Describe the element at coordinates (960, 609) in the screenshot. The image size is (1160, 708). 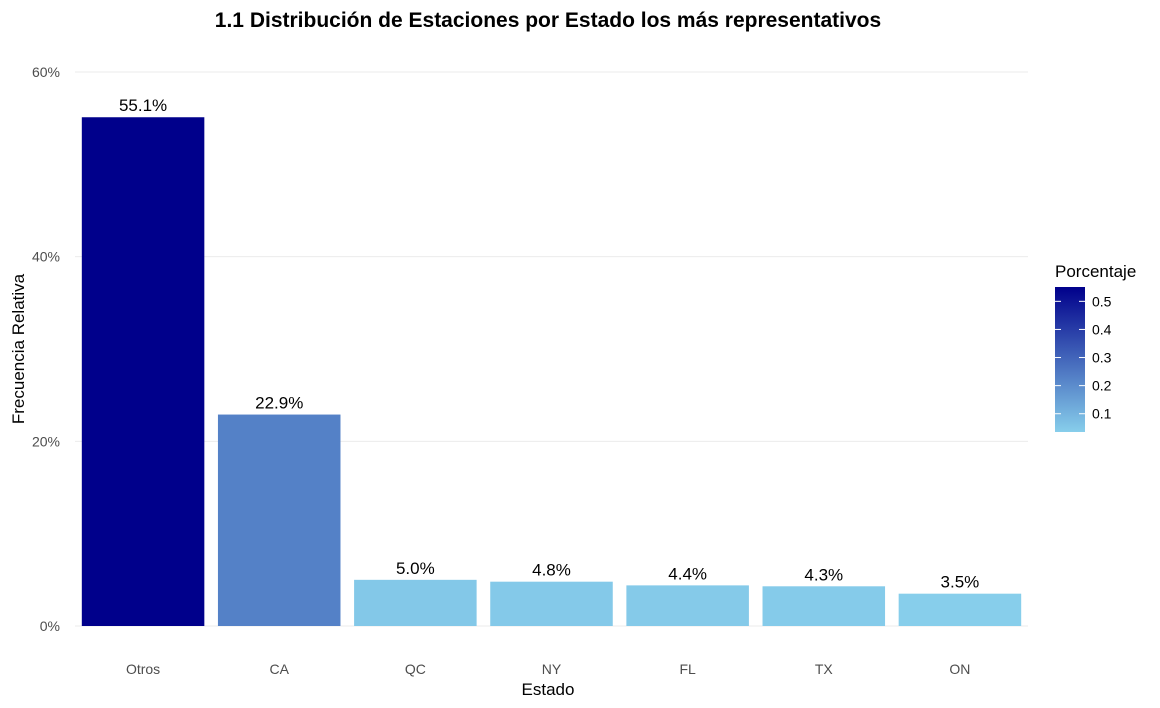
I see `bar-on` at that location.